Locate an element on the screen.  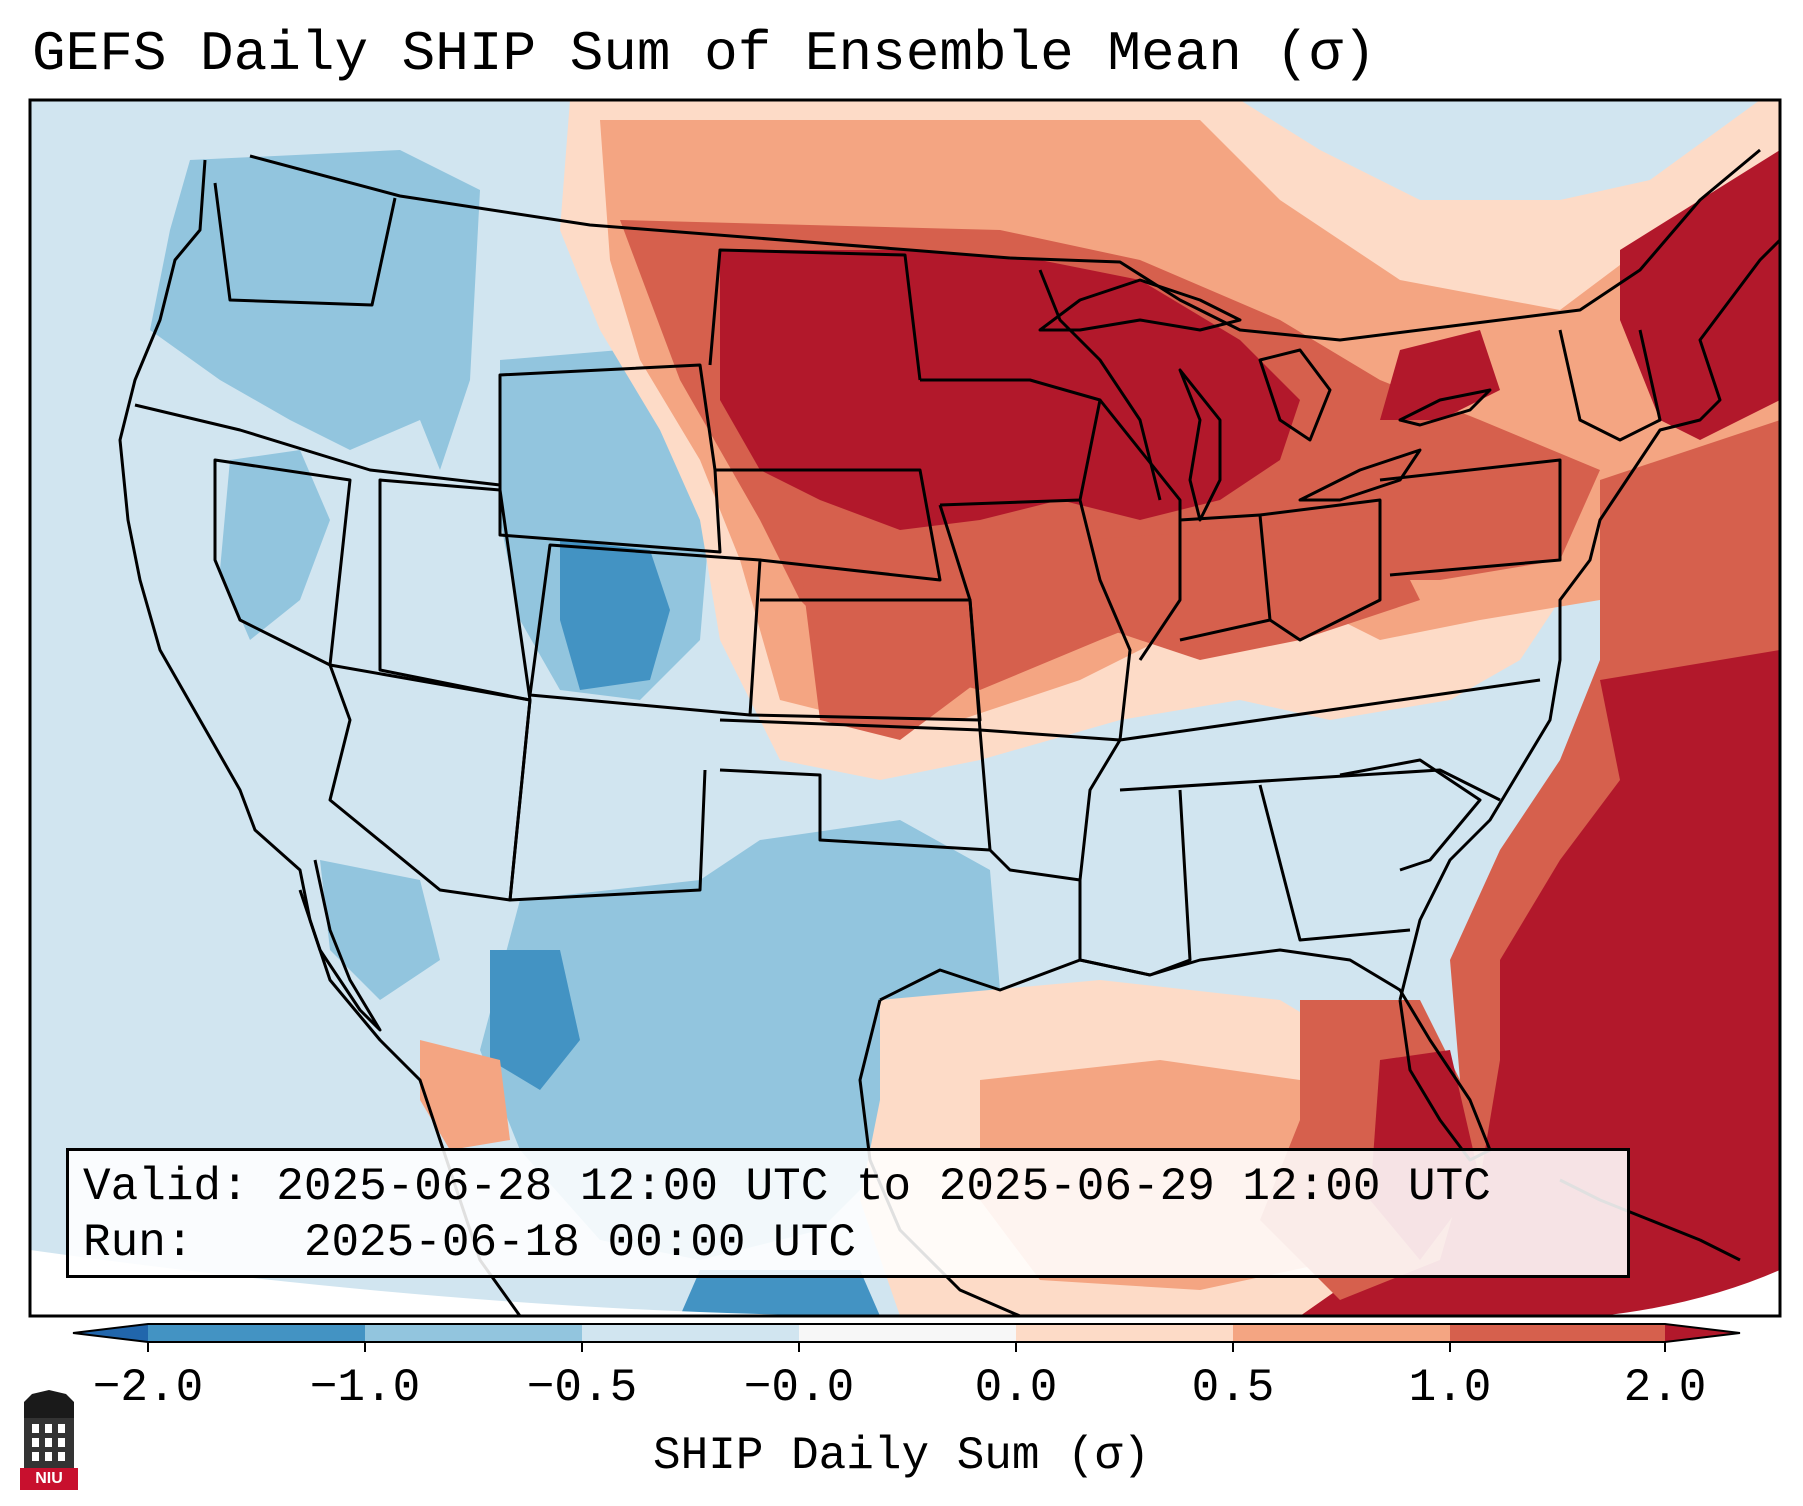
border-nevada is located at coordinates (282, 562).